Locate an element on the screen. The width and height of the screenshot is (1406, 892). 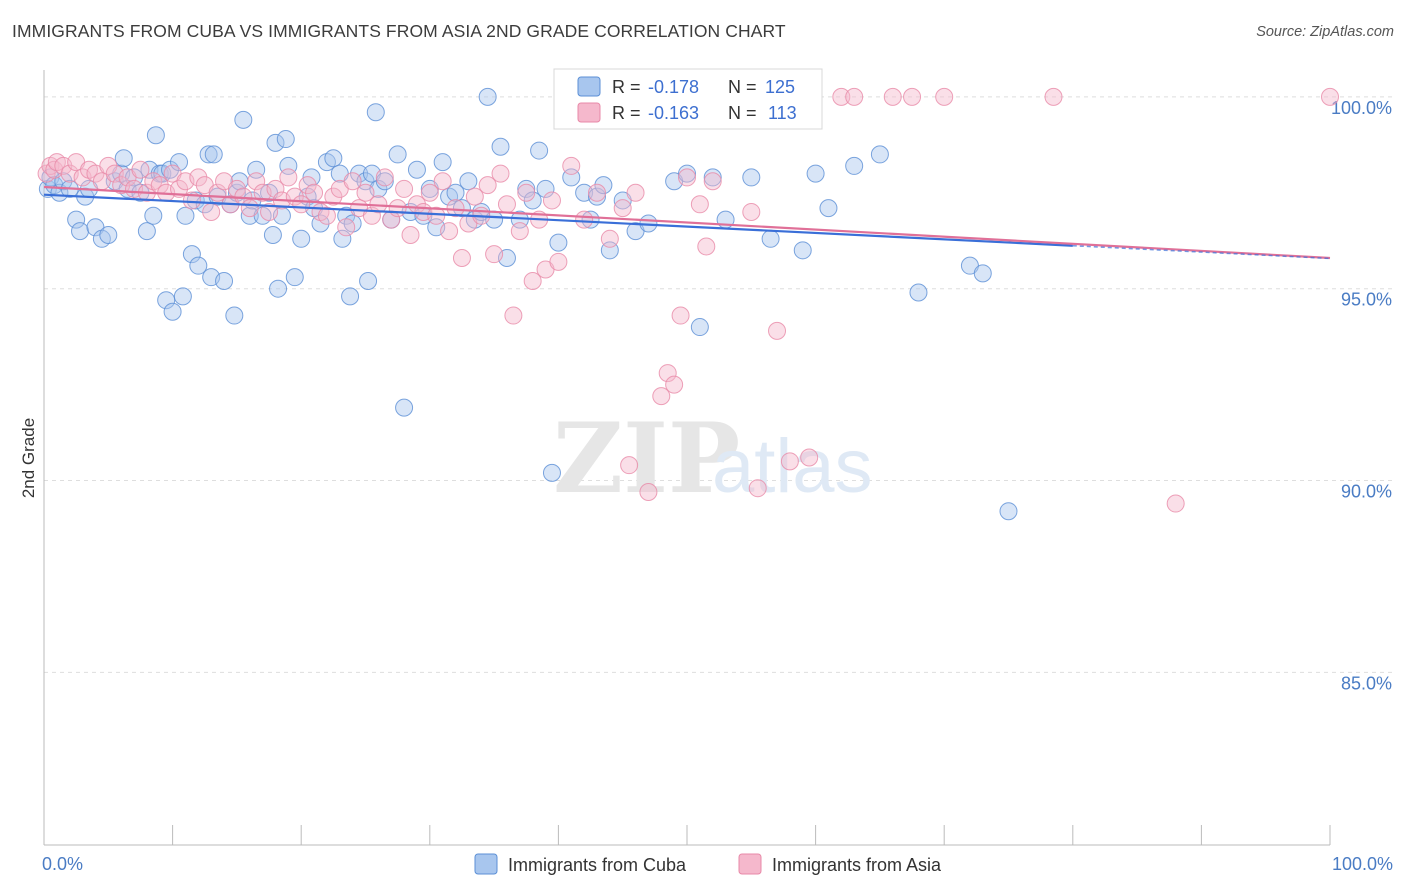
stats-swatch-asia is located at coordinates (589, 112).